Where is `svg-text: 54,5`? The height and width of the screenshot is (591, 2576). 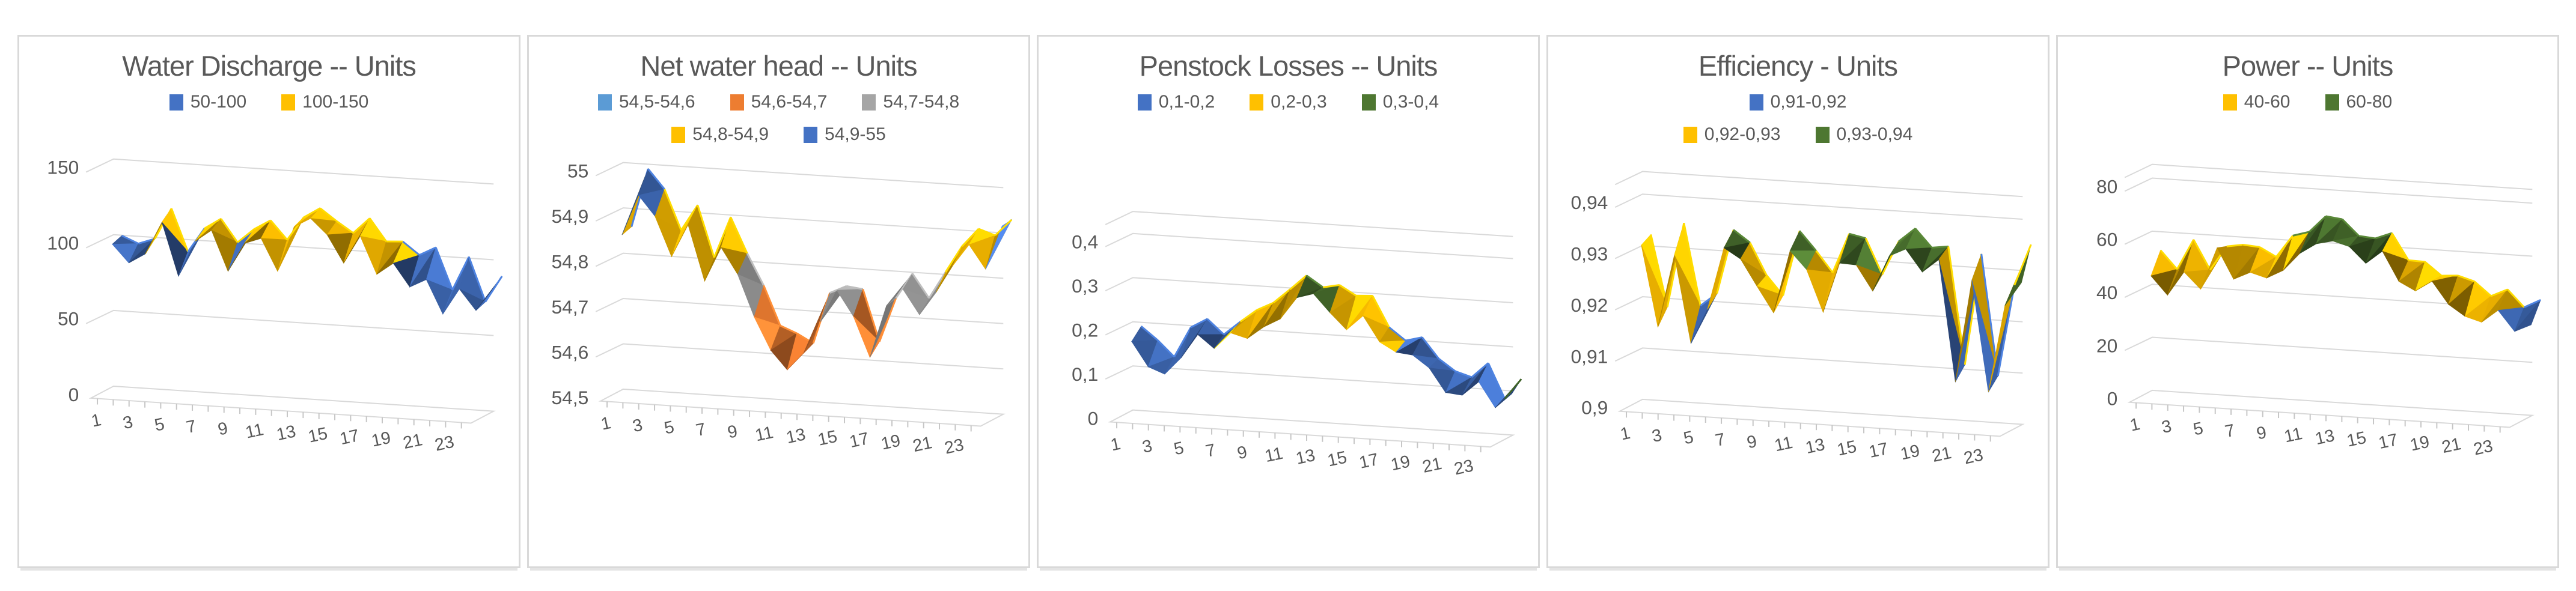
svg-text: 54,5 is located at coordinates (569, 398).